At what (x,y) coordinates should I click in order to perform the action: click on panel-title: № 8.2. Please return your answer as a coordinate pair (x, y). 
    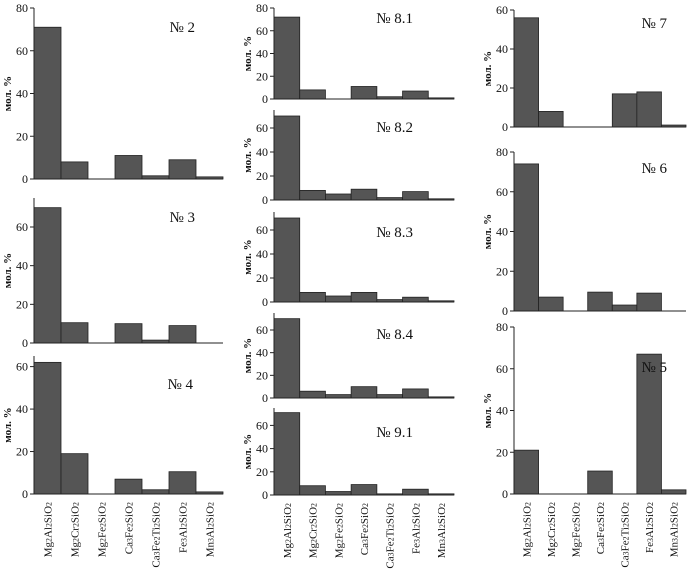
    Looking at the image, I should click on (394, 128).